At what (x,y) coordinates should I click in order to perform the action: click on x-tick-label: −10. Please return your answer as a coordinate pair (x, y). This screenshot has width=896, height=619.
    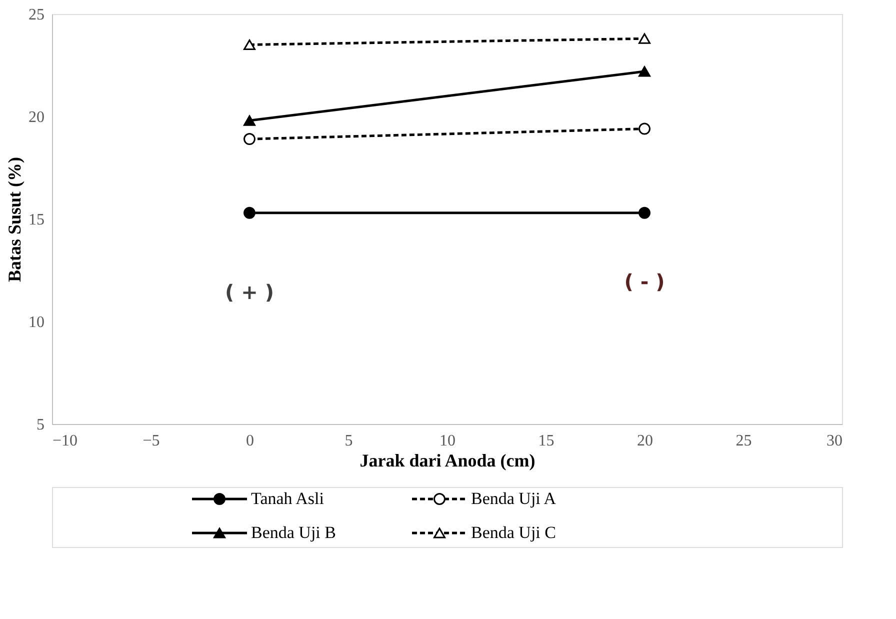
    Looking at the image, I should click on (65, 441).